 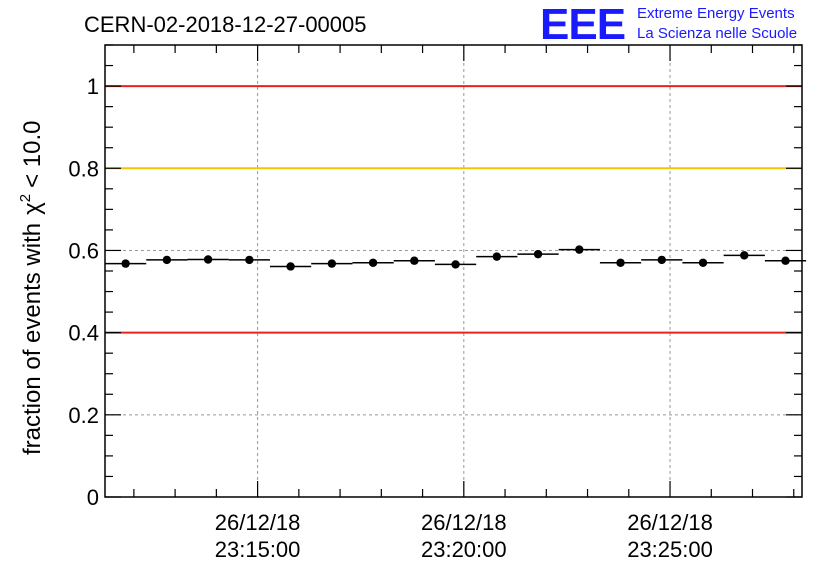 What do you see at coordinates (456, 258) in the screenshot?
I see `data-points` at bounding box center [456, 258].